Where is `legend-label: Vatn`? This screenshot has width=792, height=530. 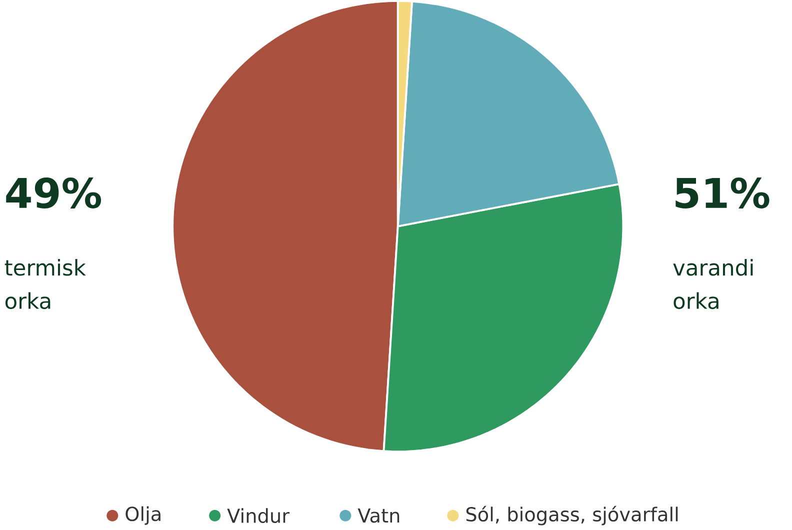
legend-label: Vatn is located at coordinates (379, 515).